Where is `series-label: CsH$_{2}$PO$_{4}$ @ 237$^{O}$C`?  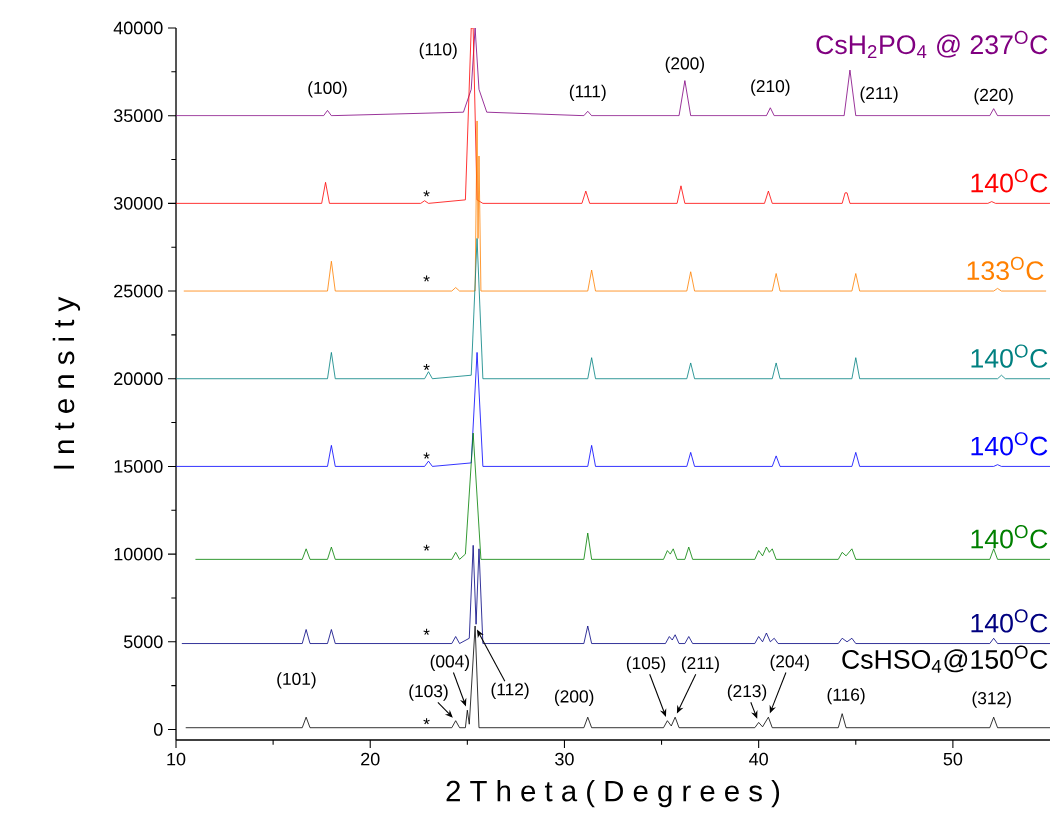 series-label: CsH$_{2}$PO$_{4}$ @ 237$^{O}$C is located at coordinates (932, 44).